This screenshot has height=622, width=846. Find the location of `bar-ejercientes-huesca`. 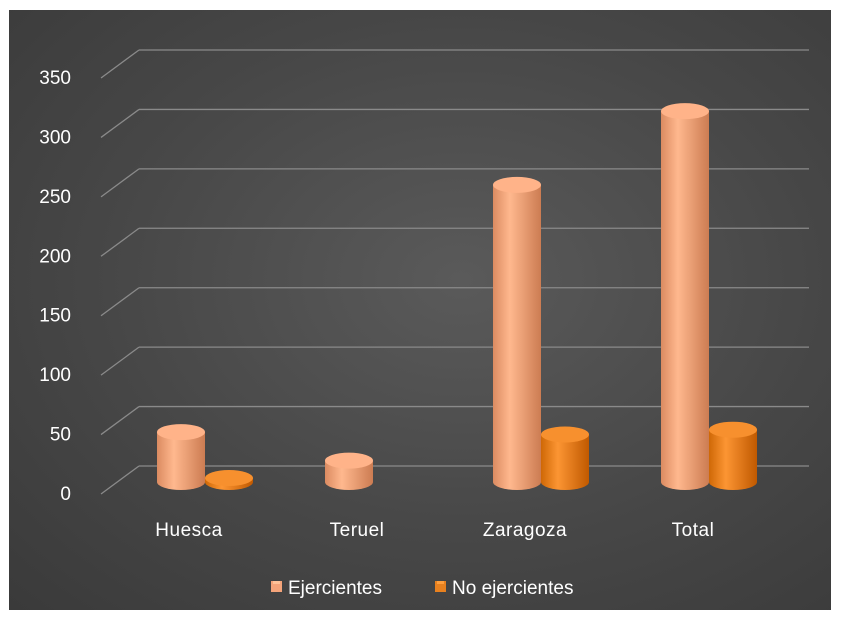

bar-ejercientes-huesca is located at coordinates (181, 457).